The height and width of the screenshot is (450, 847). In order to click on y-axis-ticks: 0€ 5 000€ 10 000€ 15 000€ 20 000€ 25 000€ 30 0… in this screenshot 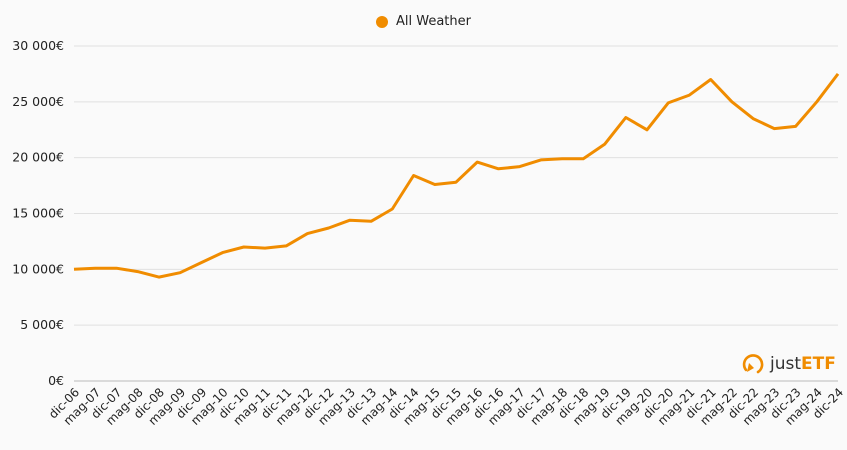, I will do `click(38, 213)`.